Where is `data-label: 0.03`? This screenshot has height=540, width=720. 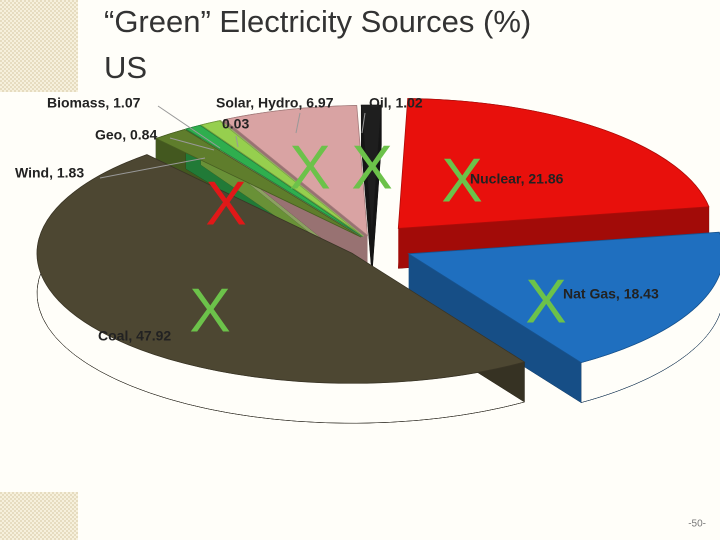
data-label: 0.03 is located at coordinates (235, 124).